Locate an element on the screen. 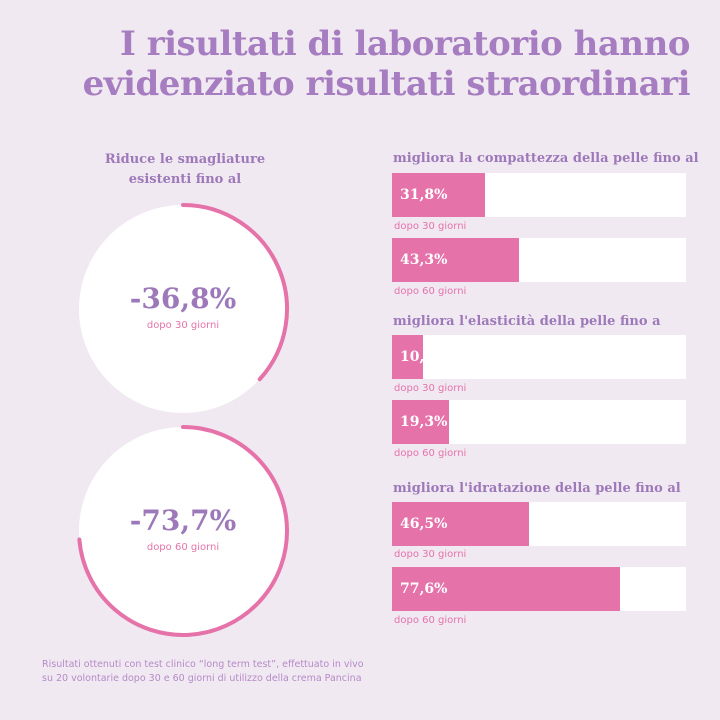 The width and height of the screenshot is (720, 720). bar-value-label: 46,5% is located at coordinates (424, 524).